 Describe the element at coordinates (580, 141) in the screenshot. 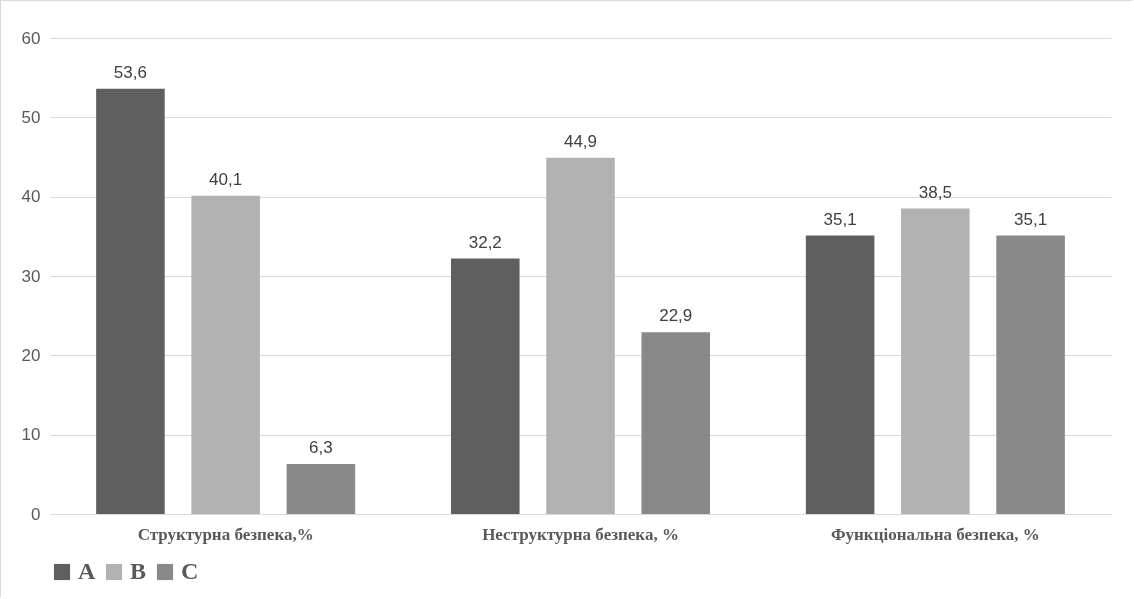

I see `data-label: 44,9` at that location.